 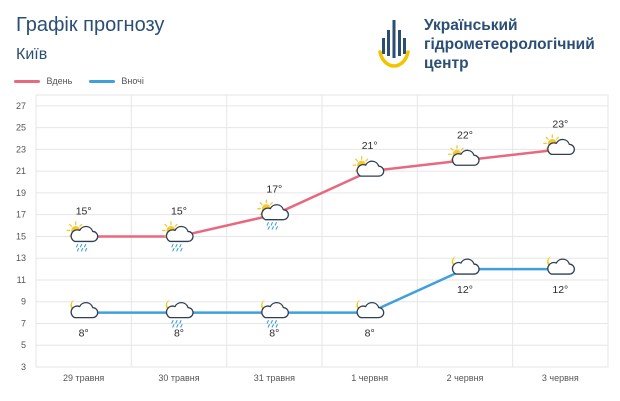 I want to click on legend-label-night: Вночі, so click(x=132, y=81).